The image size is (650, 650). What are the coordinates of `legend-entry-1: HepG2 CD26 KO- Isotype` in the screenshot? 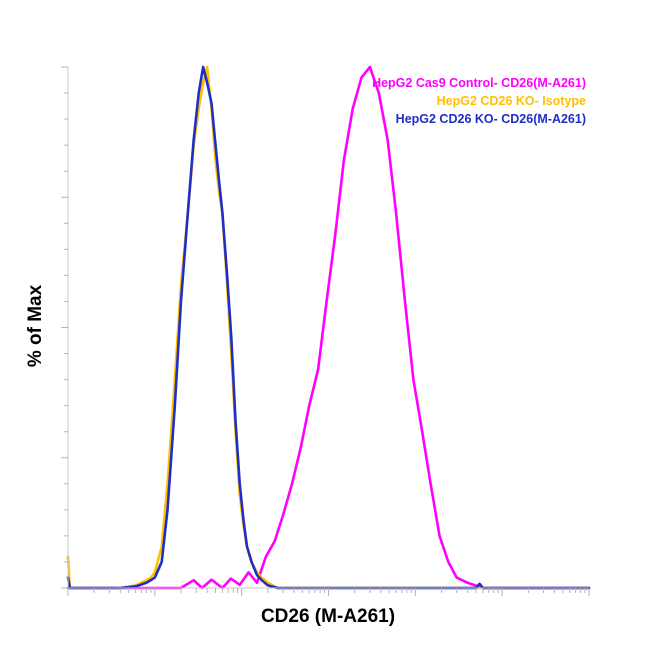 It's located at (511, 101).